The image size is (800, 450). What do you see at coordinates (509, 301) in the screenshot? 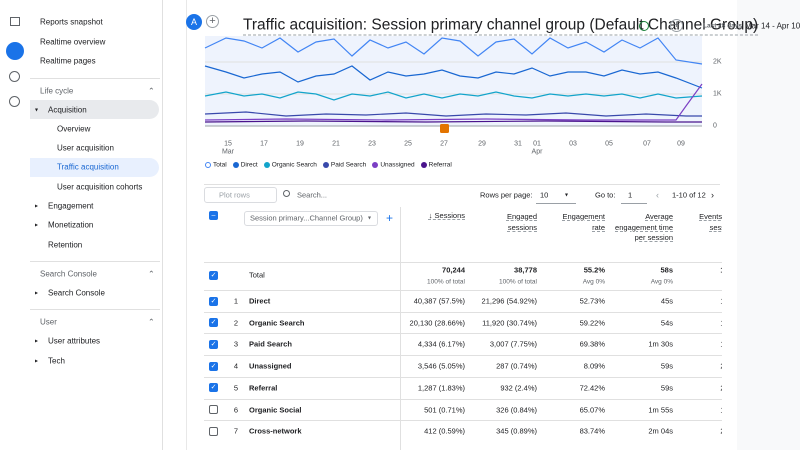
I see `row-value: 21,296 (54.92%)` at bounding box center [509, 301].